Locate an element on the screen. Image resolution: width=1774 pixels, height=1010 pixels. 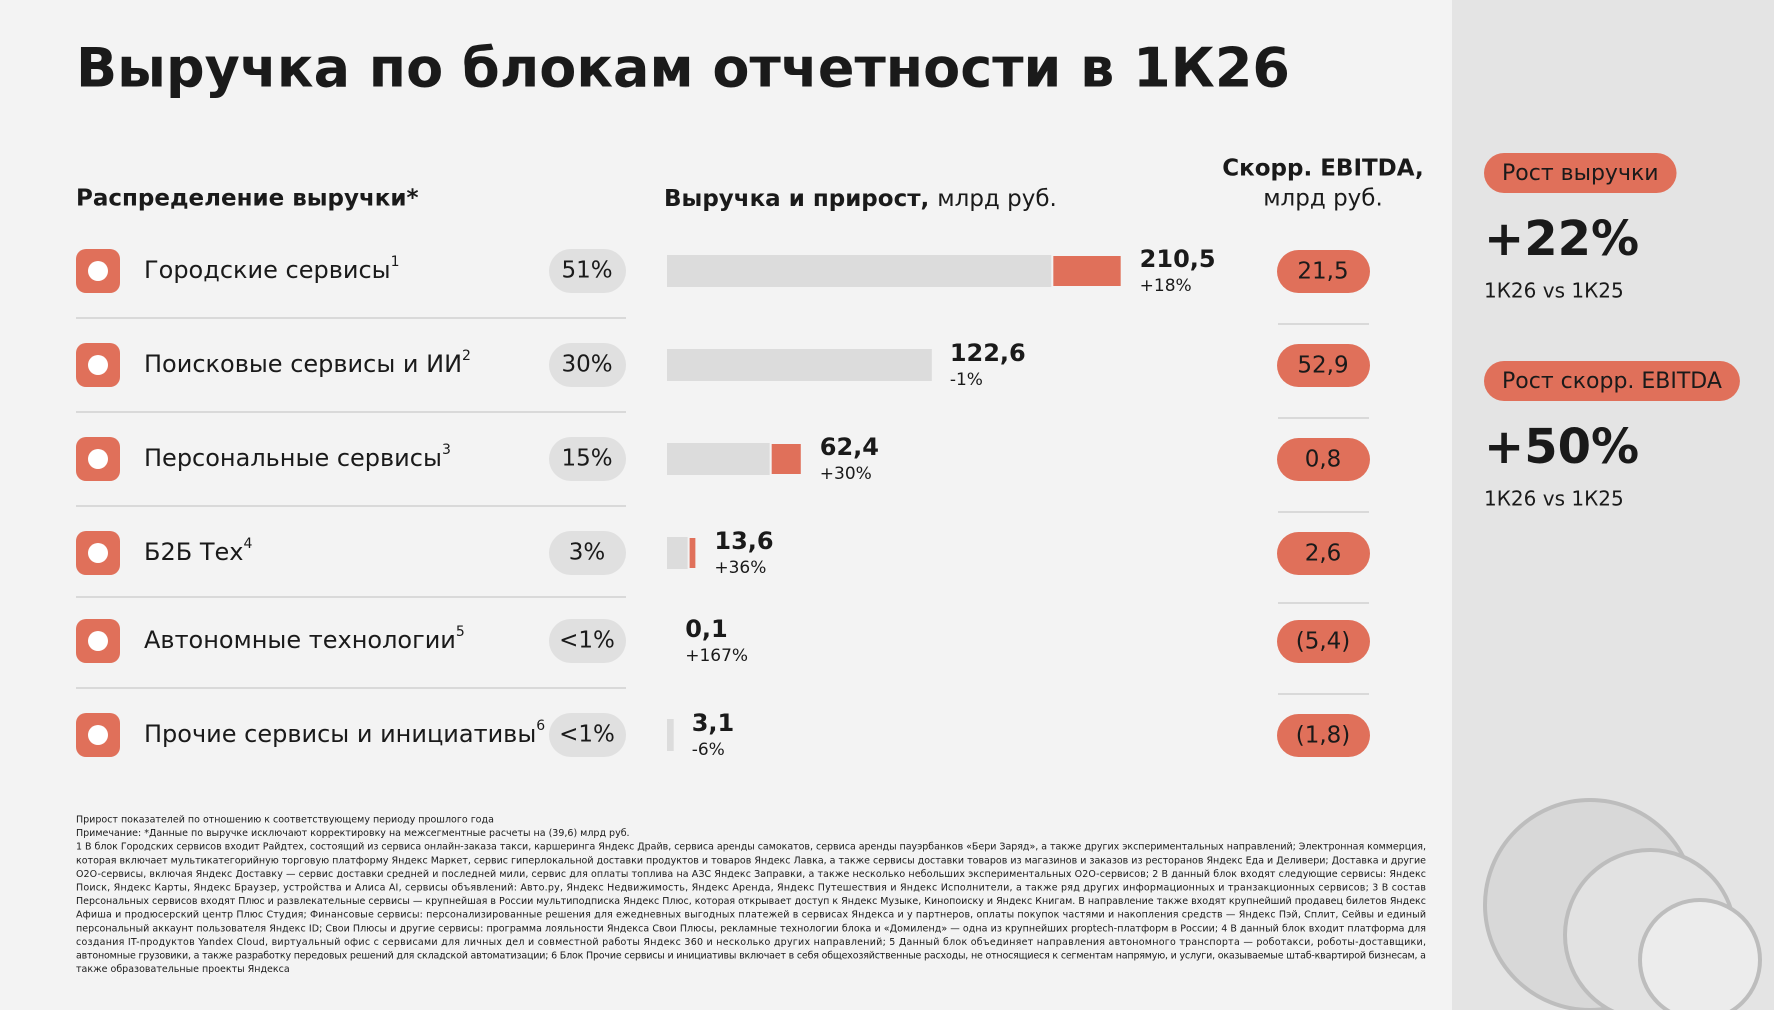
side-pill-text: Рост выручки is located at coordinates (1580, 173).